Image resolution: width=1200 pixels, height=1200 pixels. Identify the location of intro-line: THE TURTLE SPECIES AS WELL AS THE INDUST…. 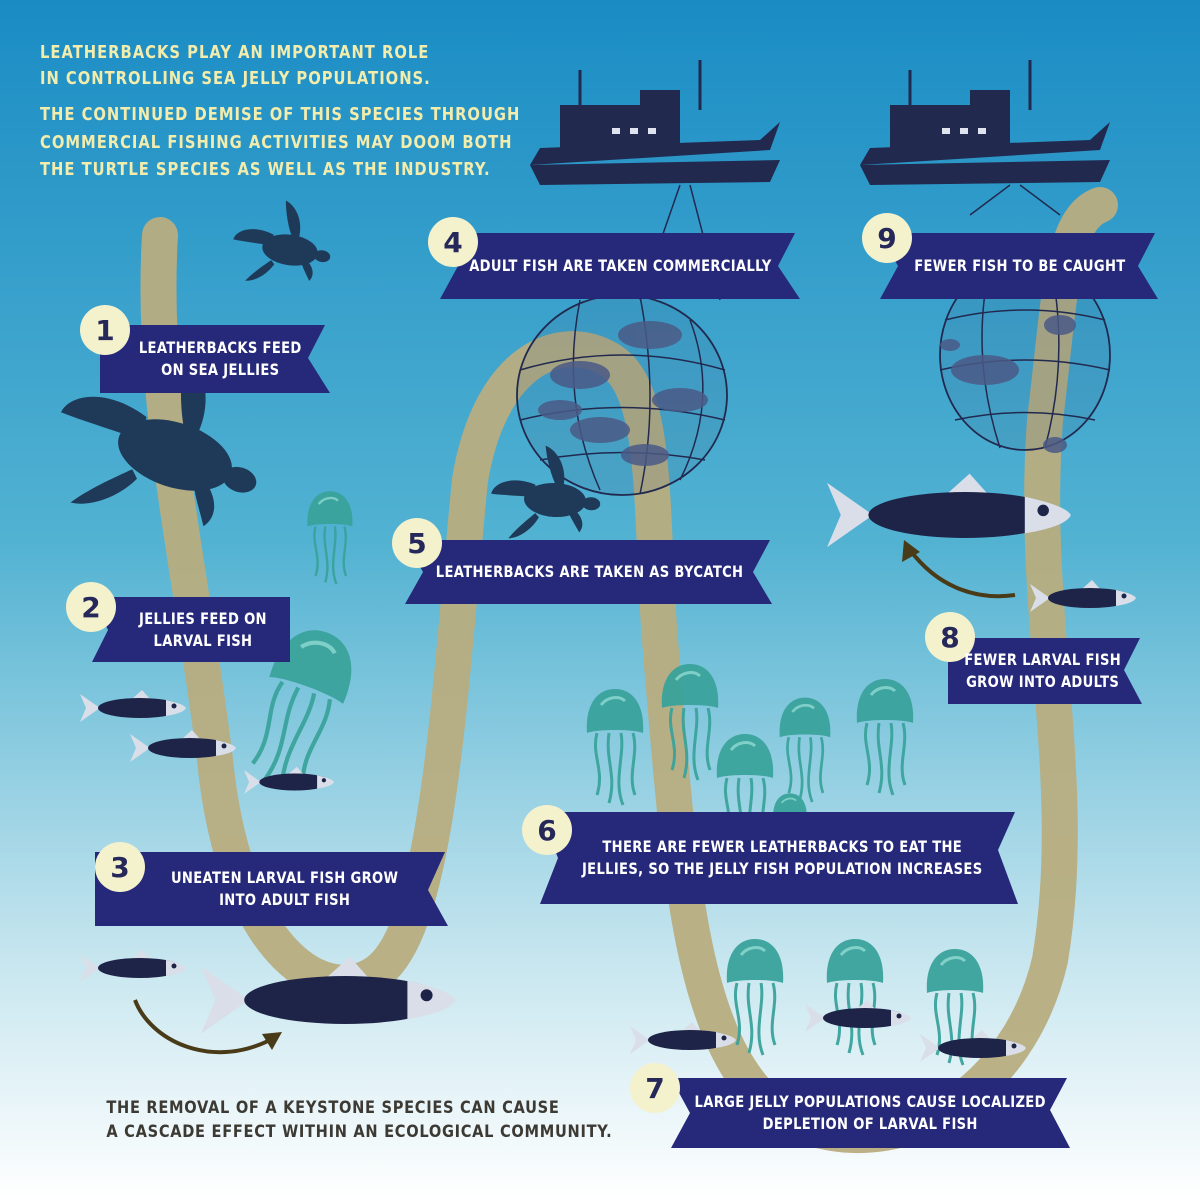
(265, 169).